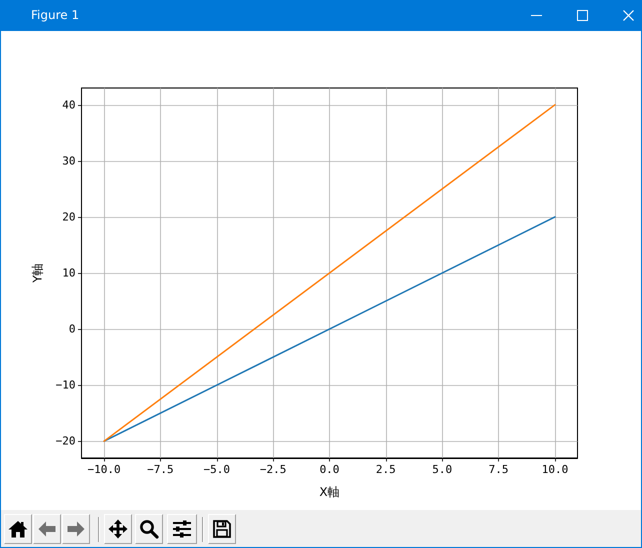 The width and height of the screenshot is (642, 548). Describe the element at coordinates (55, 15) in the screenshot. I see `caption: Figure 1` at that location.